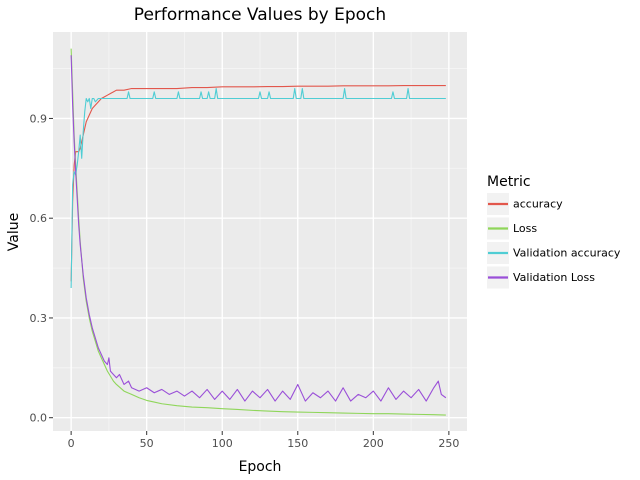  Describe the element at coordinates (297, 443) in the screenshot. I see `x-tick-label: 150` at that location.